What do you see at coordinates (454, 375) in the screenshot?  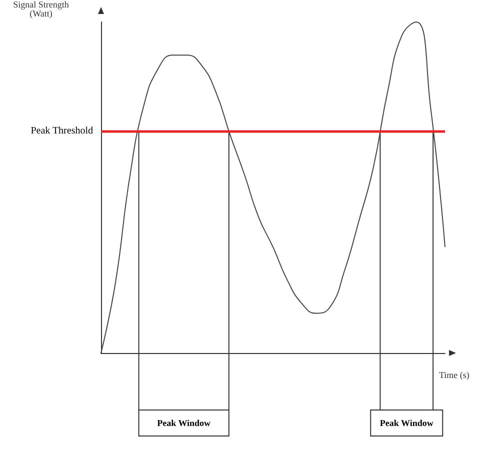 I see `x-axis-title: Time (s)` at bounding box center [454, 375].